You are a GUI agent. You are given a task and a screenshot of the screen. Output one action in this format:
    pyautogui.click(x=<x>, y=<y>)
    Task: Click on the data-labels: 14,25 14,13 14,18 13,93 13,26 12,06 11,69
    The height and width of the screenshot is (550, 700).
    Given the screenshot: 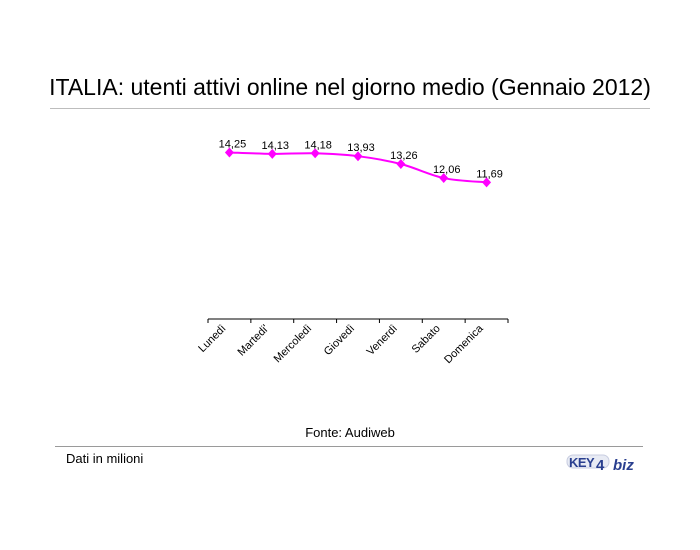 What is the action you would take?
    pyautogui.click(x=361, y=159)
    